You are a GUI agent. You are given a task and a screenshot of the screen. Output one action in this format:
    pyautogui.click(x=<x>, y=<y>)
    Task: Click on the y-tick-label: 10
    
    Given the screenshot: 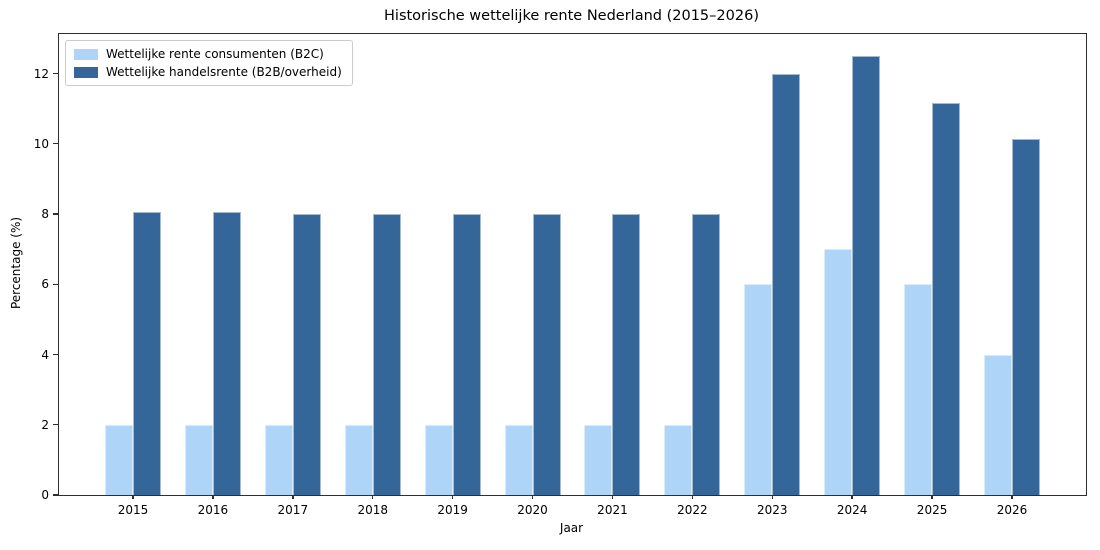 What is the action you would take?
    pyautogui.click(x=41, y=143)
    